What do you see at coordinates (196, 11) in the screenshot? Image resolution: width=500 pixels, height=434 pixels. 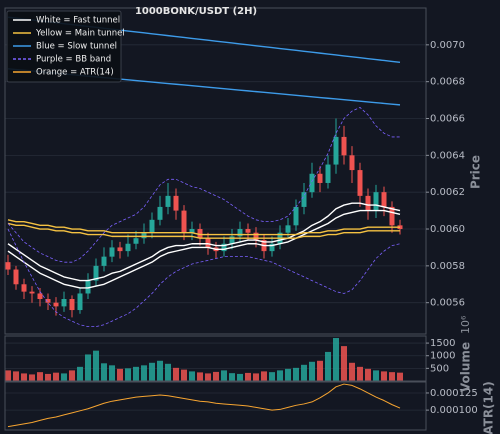 I see `chart-title: 1000BONK/USDT (2H)` at bounding box center [196, 11].